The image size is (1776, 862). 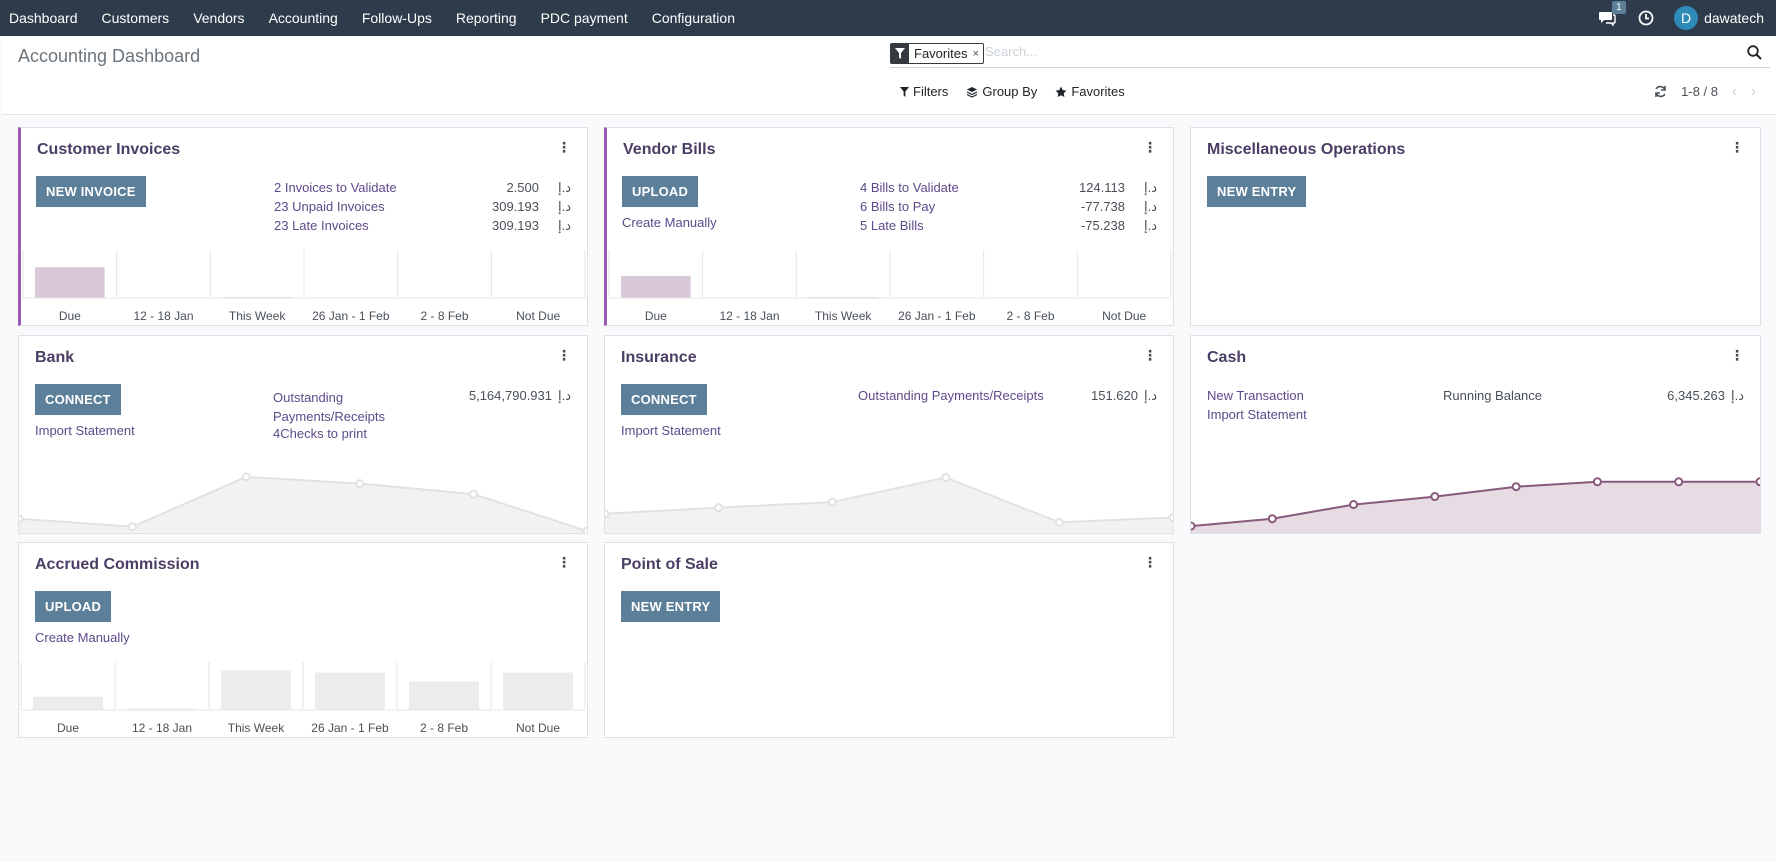 I want to click on new-invoice-button: NEW INVOICE, so click(x=91, y=191).